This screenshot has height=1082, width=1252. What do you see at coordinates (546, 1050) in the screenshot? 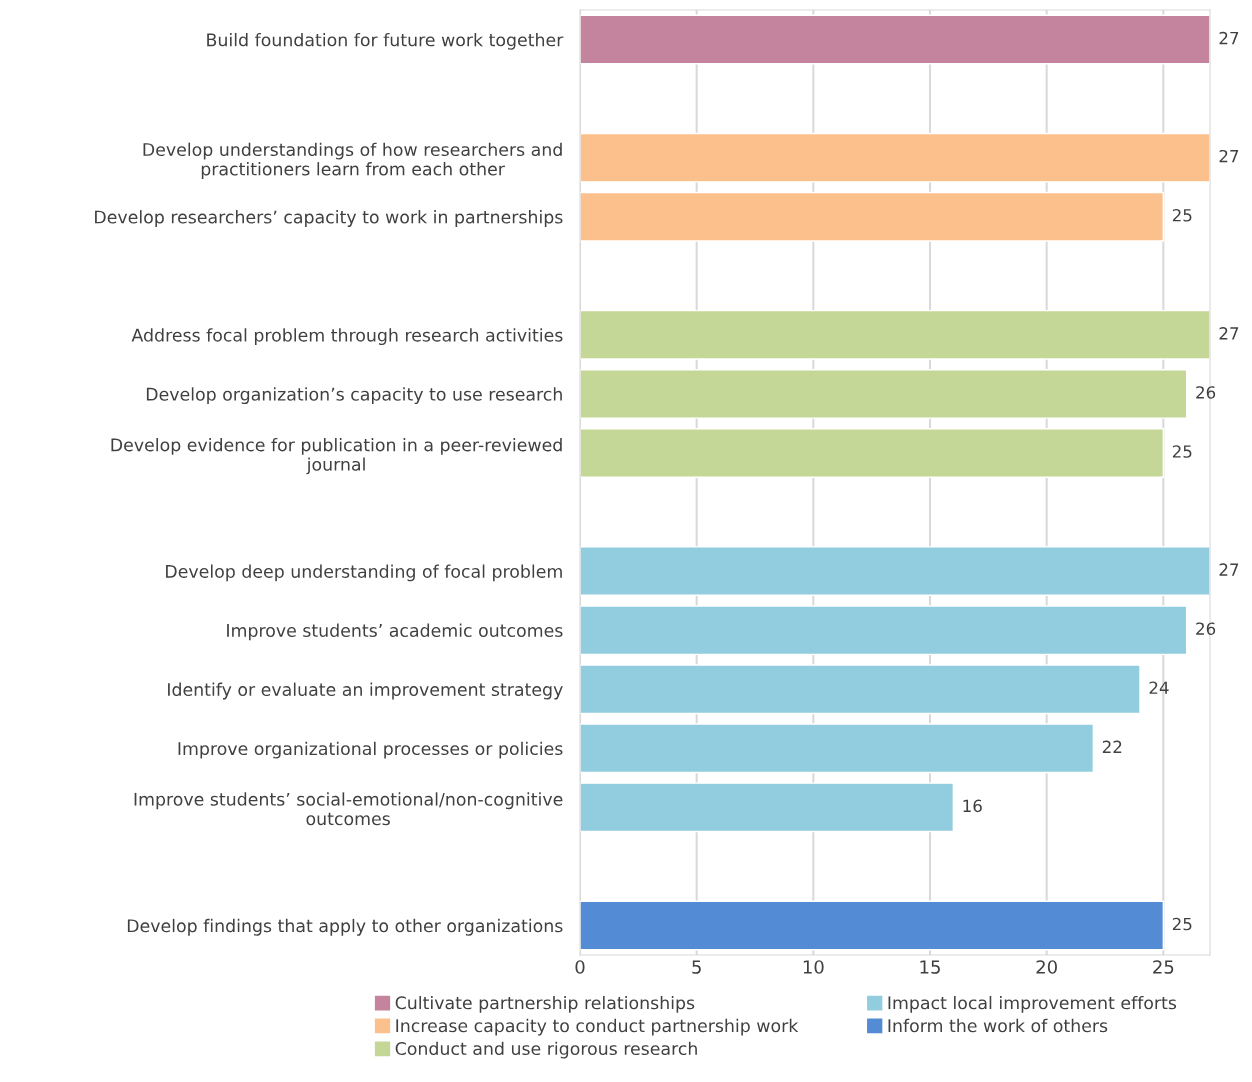
I see `legend-label: Conduct and use rigorous research` at bounding box center [546, 1050].